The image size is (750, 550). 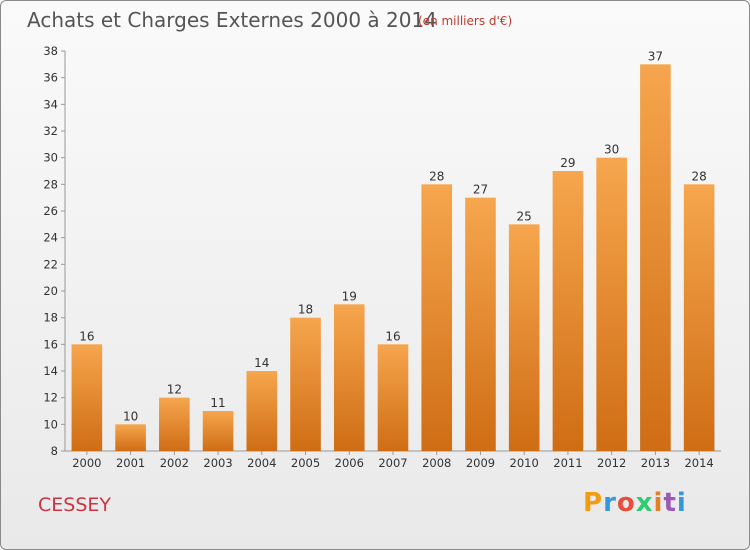 I want to click on bar-2010, so click(x=524, y=337).